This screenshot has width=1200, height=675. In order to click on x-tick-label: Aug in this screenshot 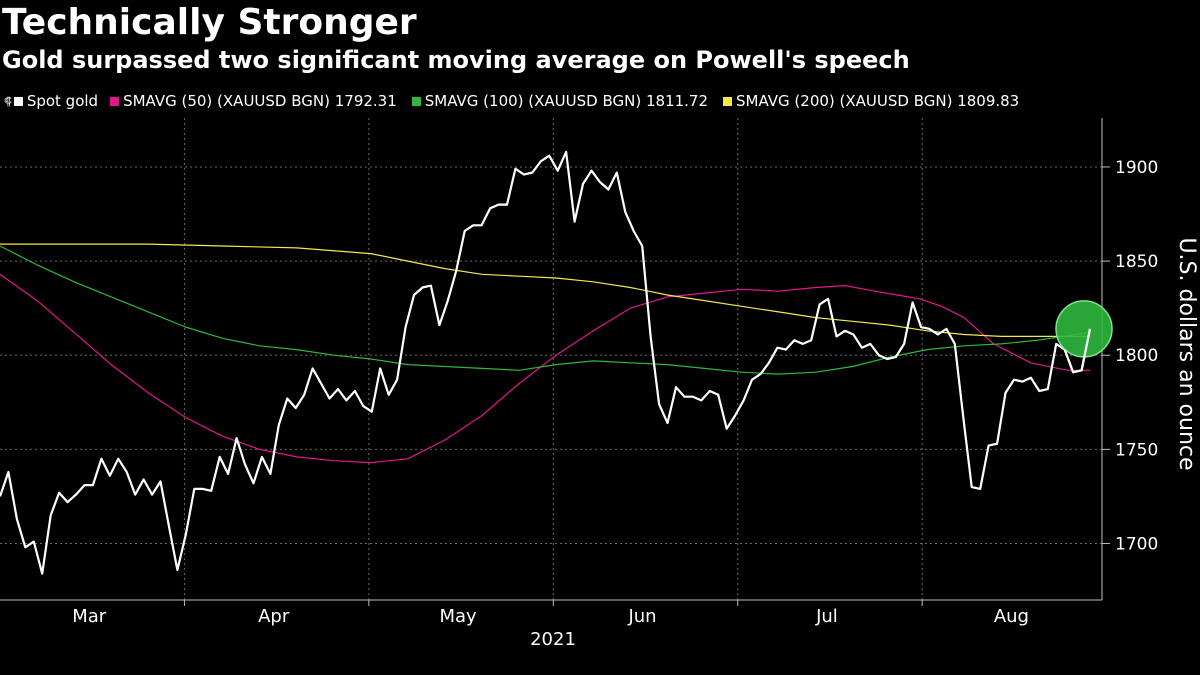, I will do `click(1011, 616)`.